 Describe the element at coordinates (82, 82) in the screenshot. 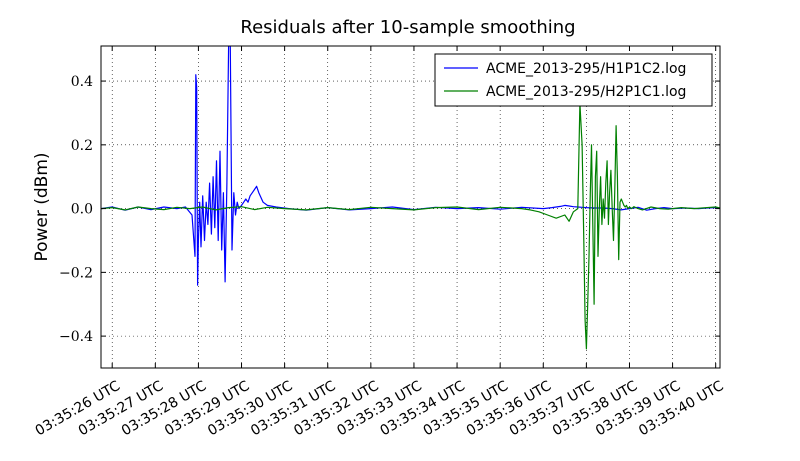

I see `y-tick-label: 0.4` at that location.